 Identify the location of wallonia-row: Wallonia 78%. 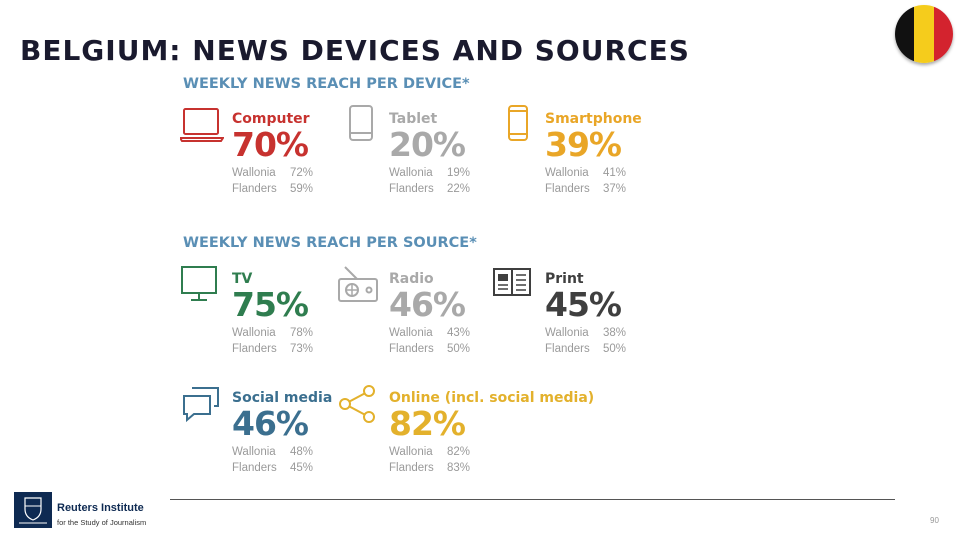
(272, 333).